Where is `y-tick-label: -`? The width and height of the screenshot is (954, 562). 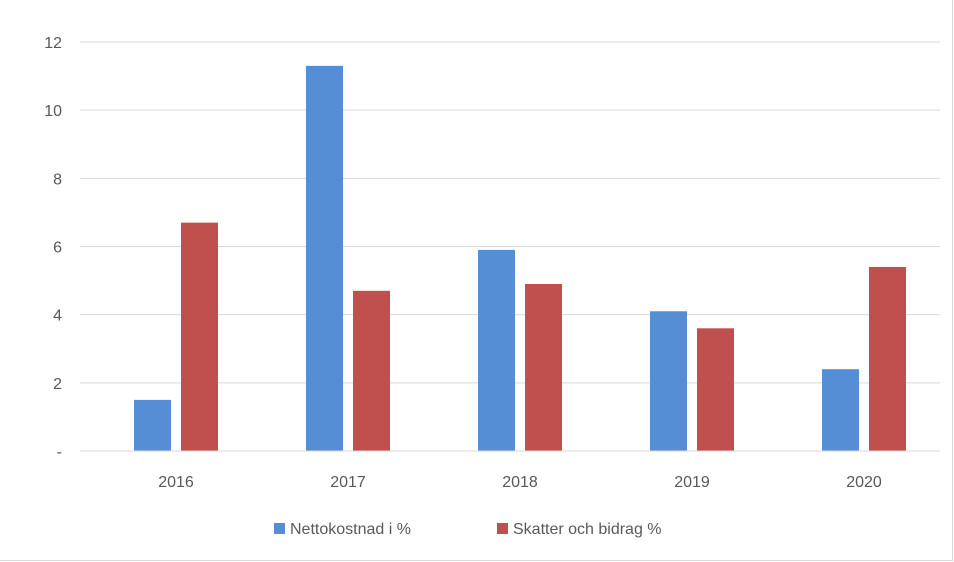 y-tick-label: - is located at coordinates (59, 452).